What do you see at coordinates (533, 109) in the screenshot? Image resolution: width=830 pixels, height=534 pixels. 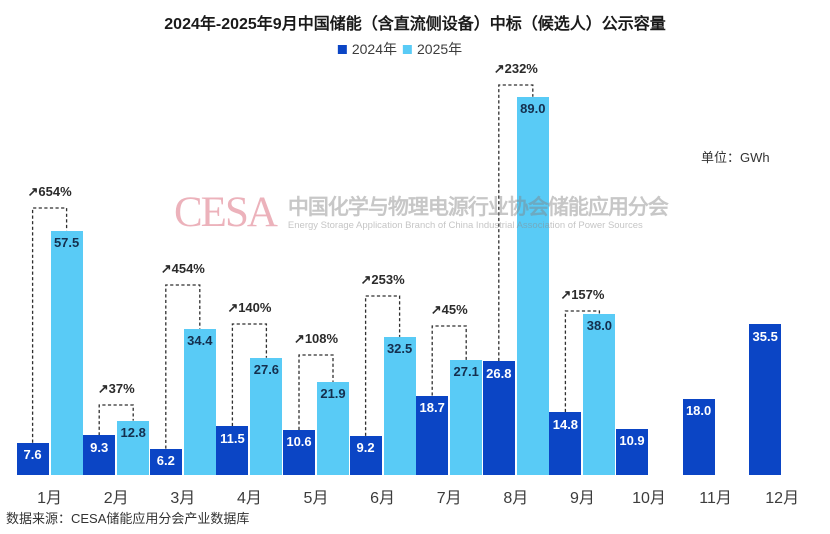 I see `bar-value-2025-8月: 89.0` at bounding box center [533, 109].